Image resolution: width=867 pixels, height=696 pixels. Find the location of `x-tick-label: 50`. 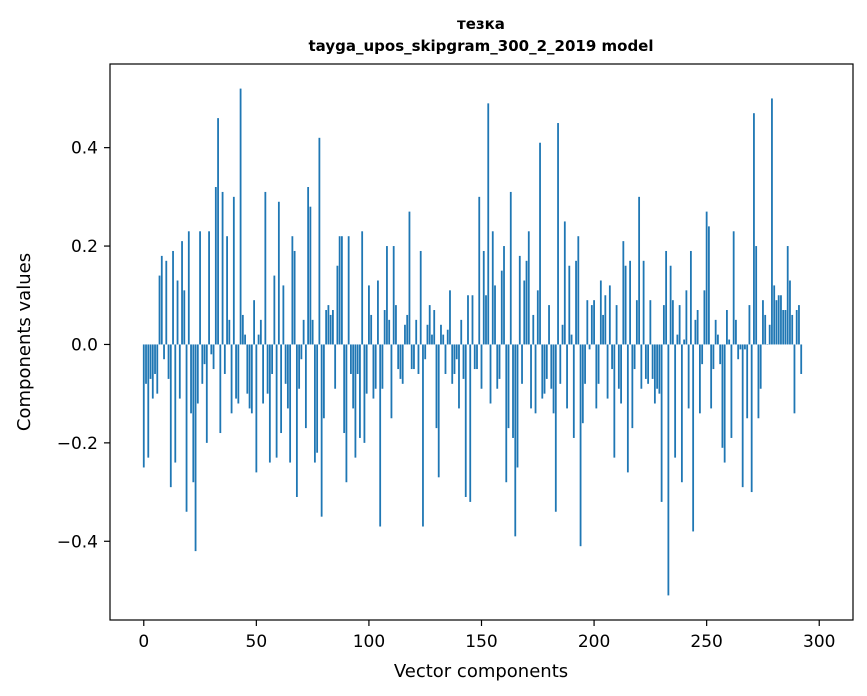

x-tick-label: 50 is located at coordinates (257, 642).